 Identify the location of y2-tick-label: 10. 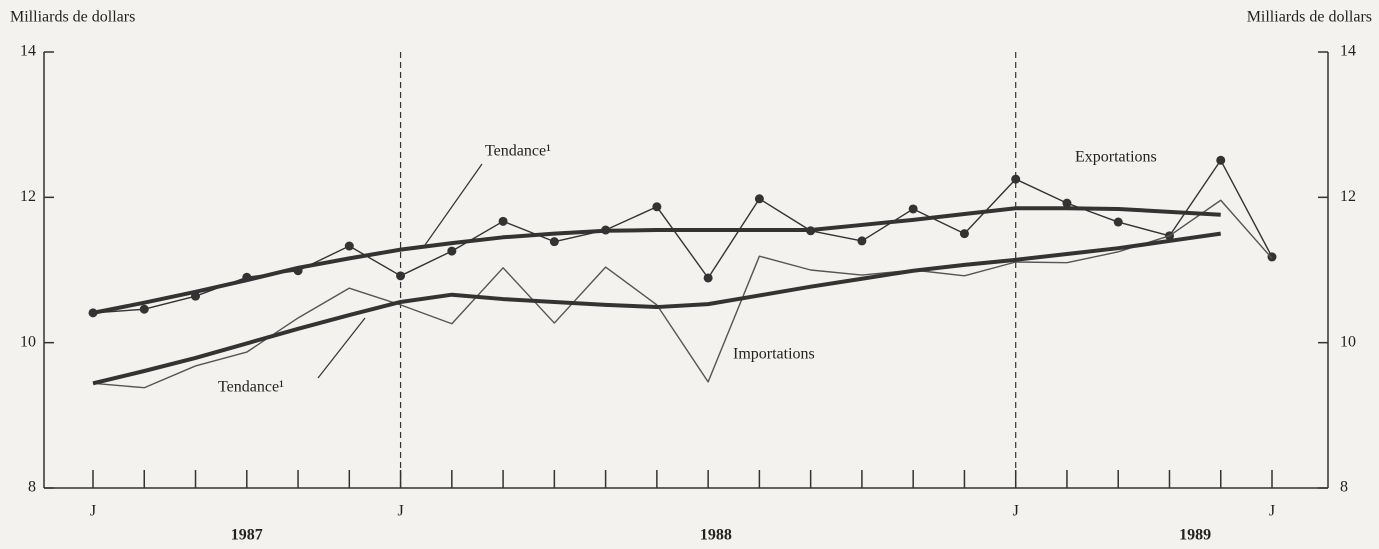
(1348, 341).